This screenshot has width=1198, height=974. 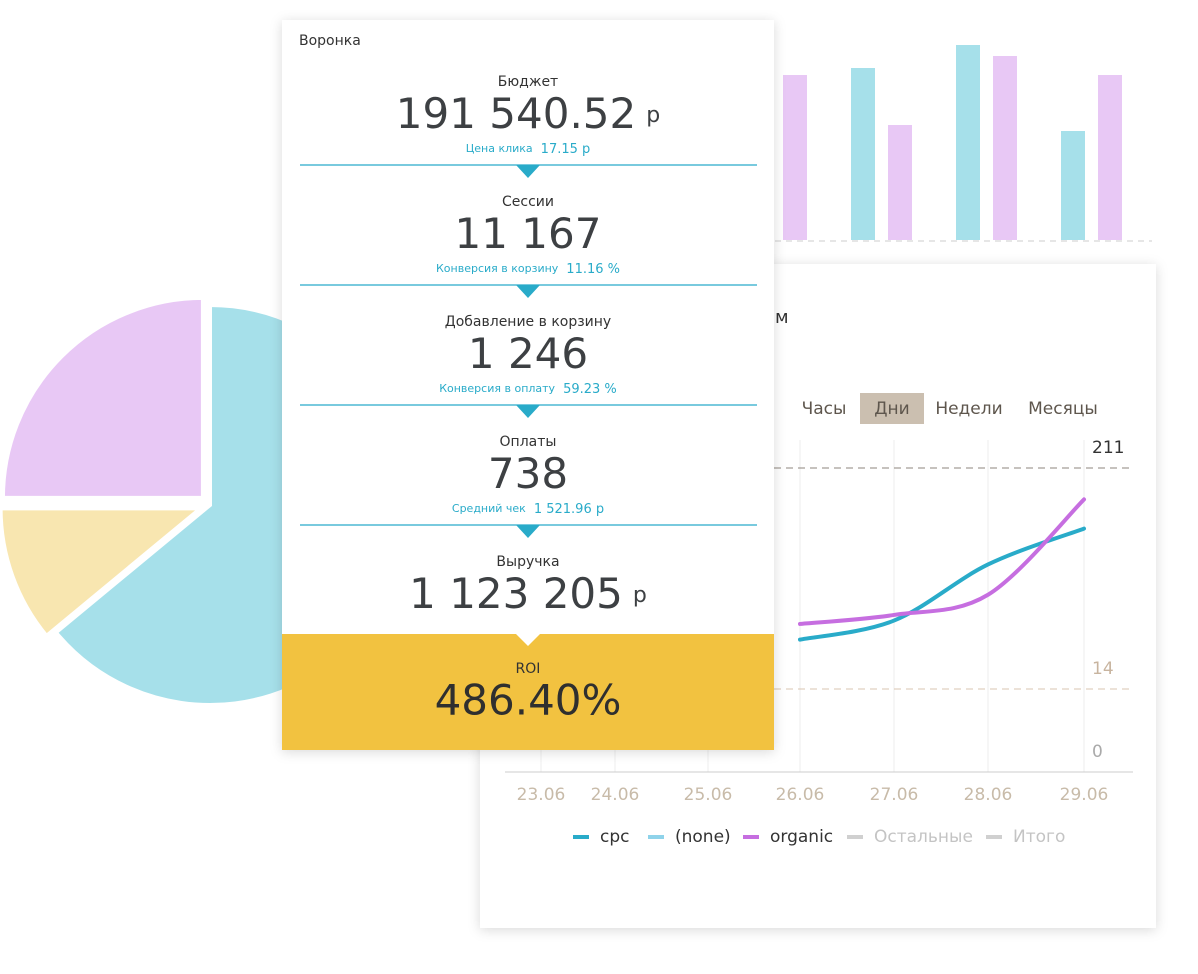 I want to click on note-label: Цена клика, so click(x=499, y=148).